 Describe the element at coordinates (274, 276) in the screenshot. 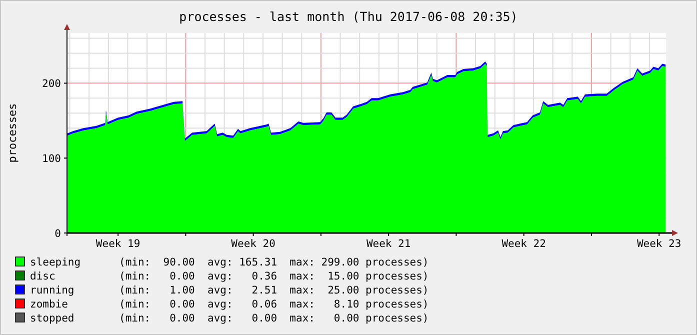

I see `text: (min: 0.00 avg: 0.36 max: 15.00 processes)` at that location.